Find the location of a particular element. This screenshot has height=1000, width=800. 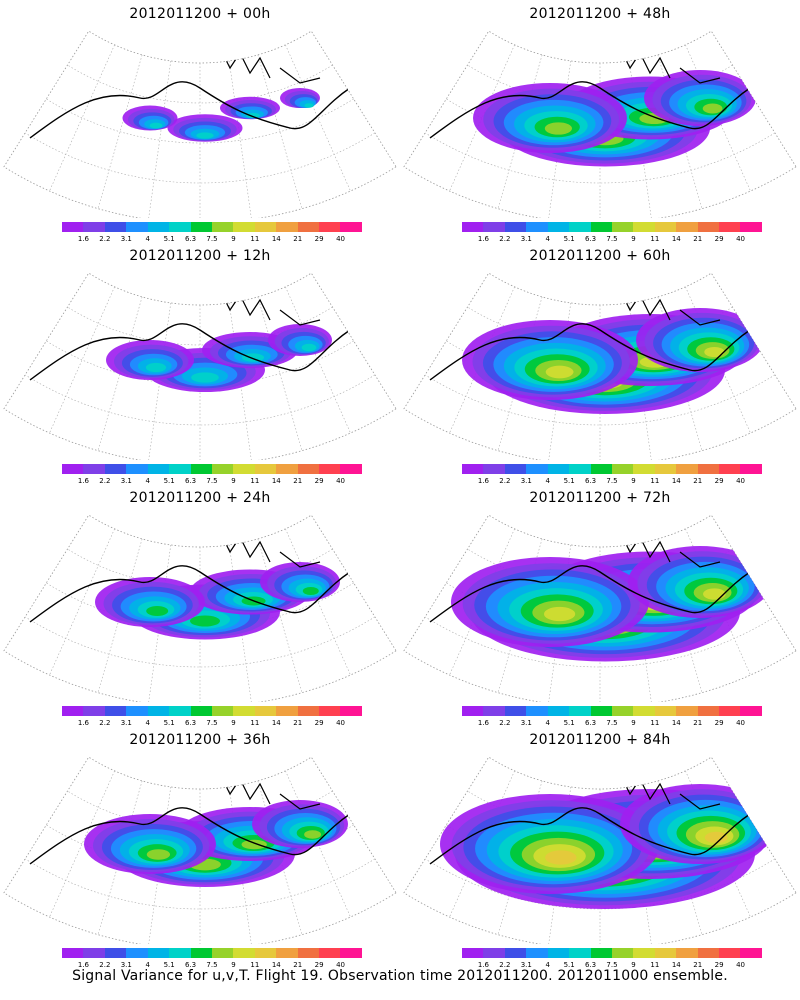

panel-title: 2012011200 + 60h is located at coordinates (600, 256).